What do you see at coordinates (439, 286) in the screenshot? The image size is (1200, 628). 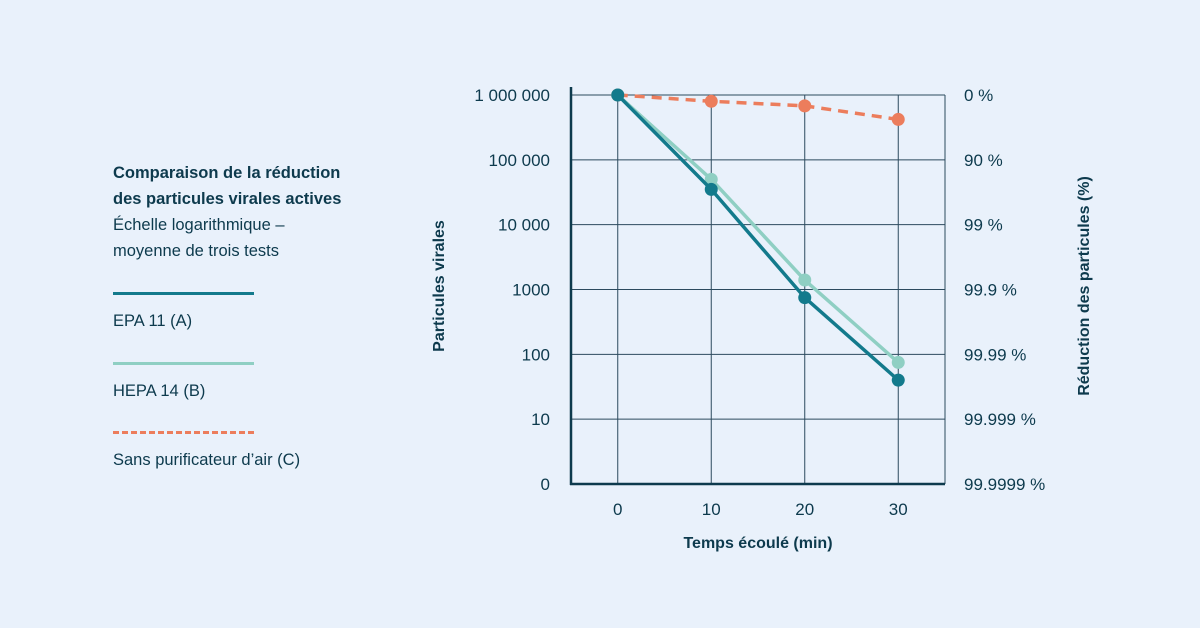 I see `y-axis-title: Particules virales` at bounding box center [439, 286].